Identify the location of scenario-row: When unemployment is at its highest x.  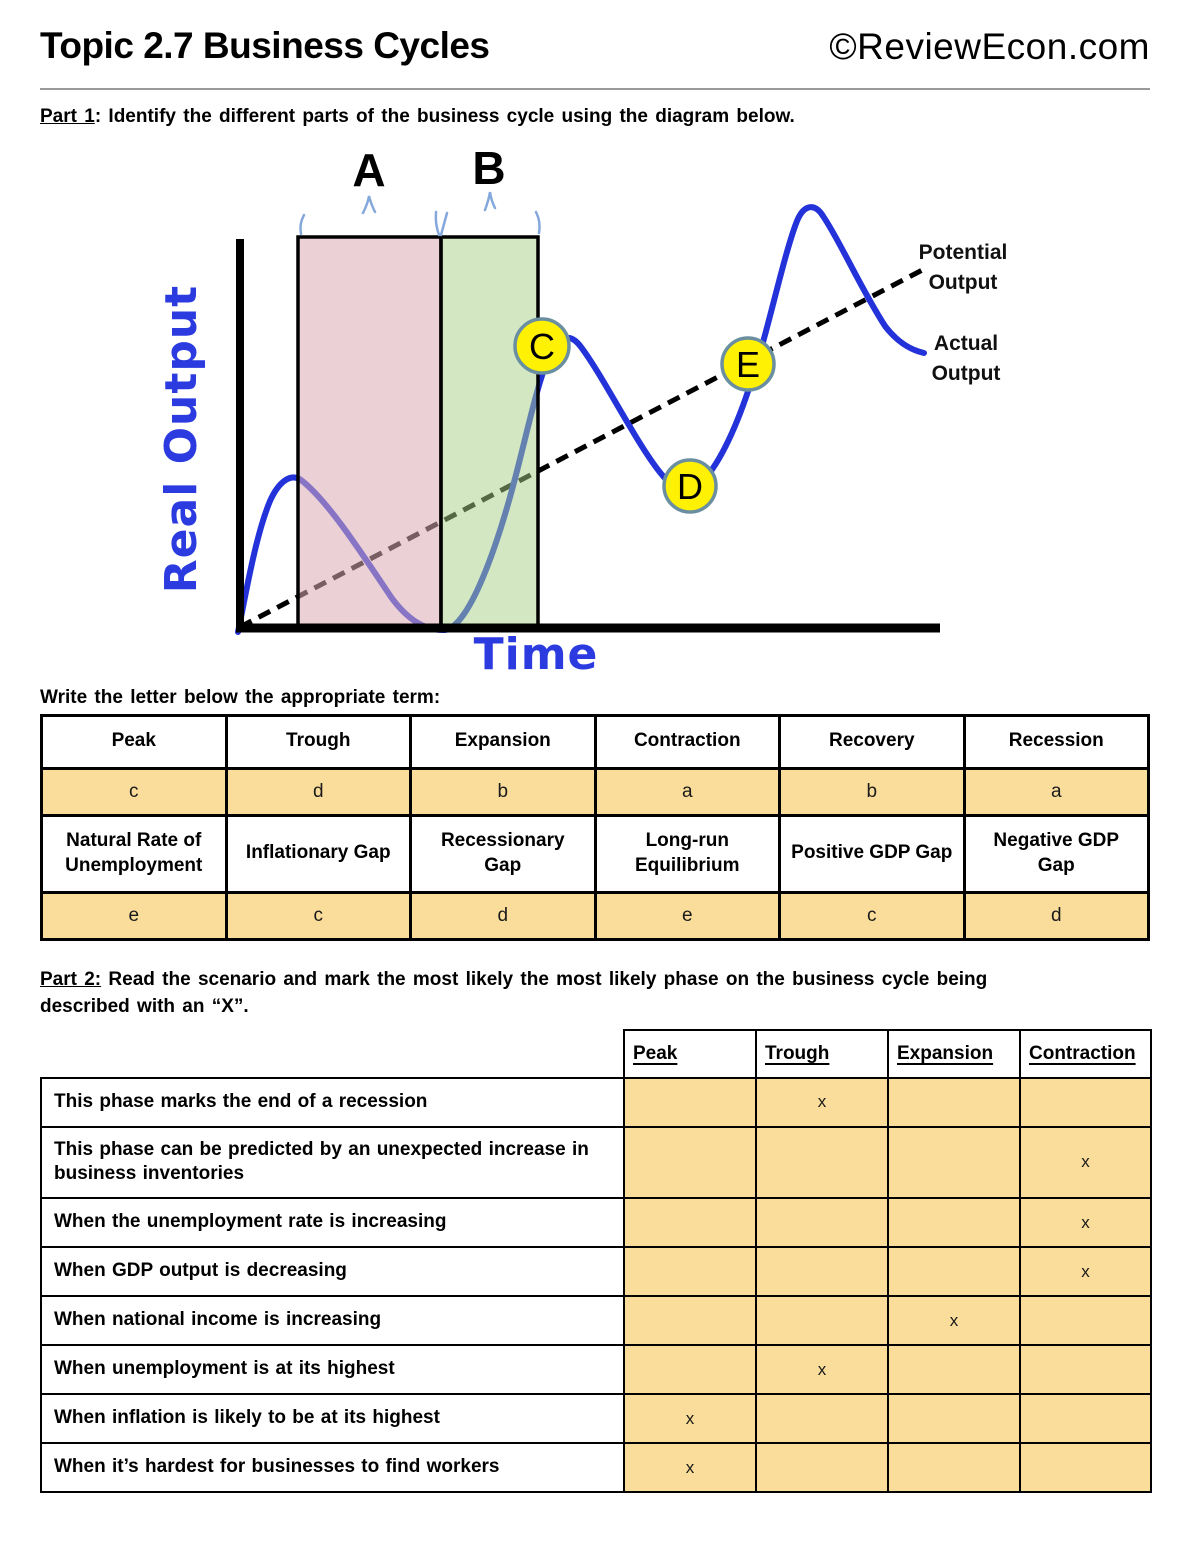
(596, 1370).